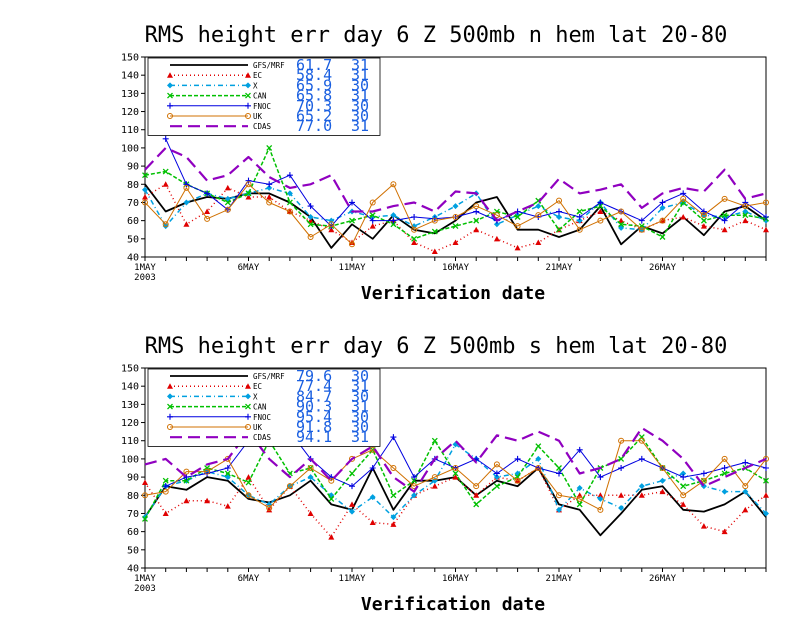 This screenshot has height=622, width=800. What do you see at coordinates (258, 427) in the screenshot?
I see `legend-label: UK` at bounding box center [258, 427].